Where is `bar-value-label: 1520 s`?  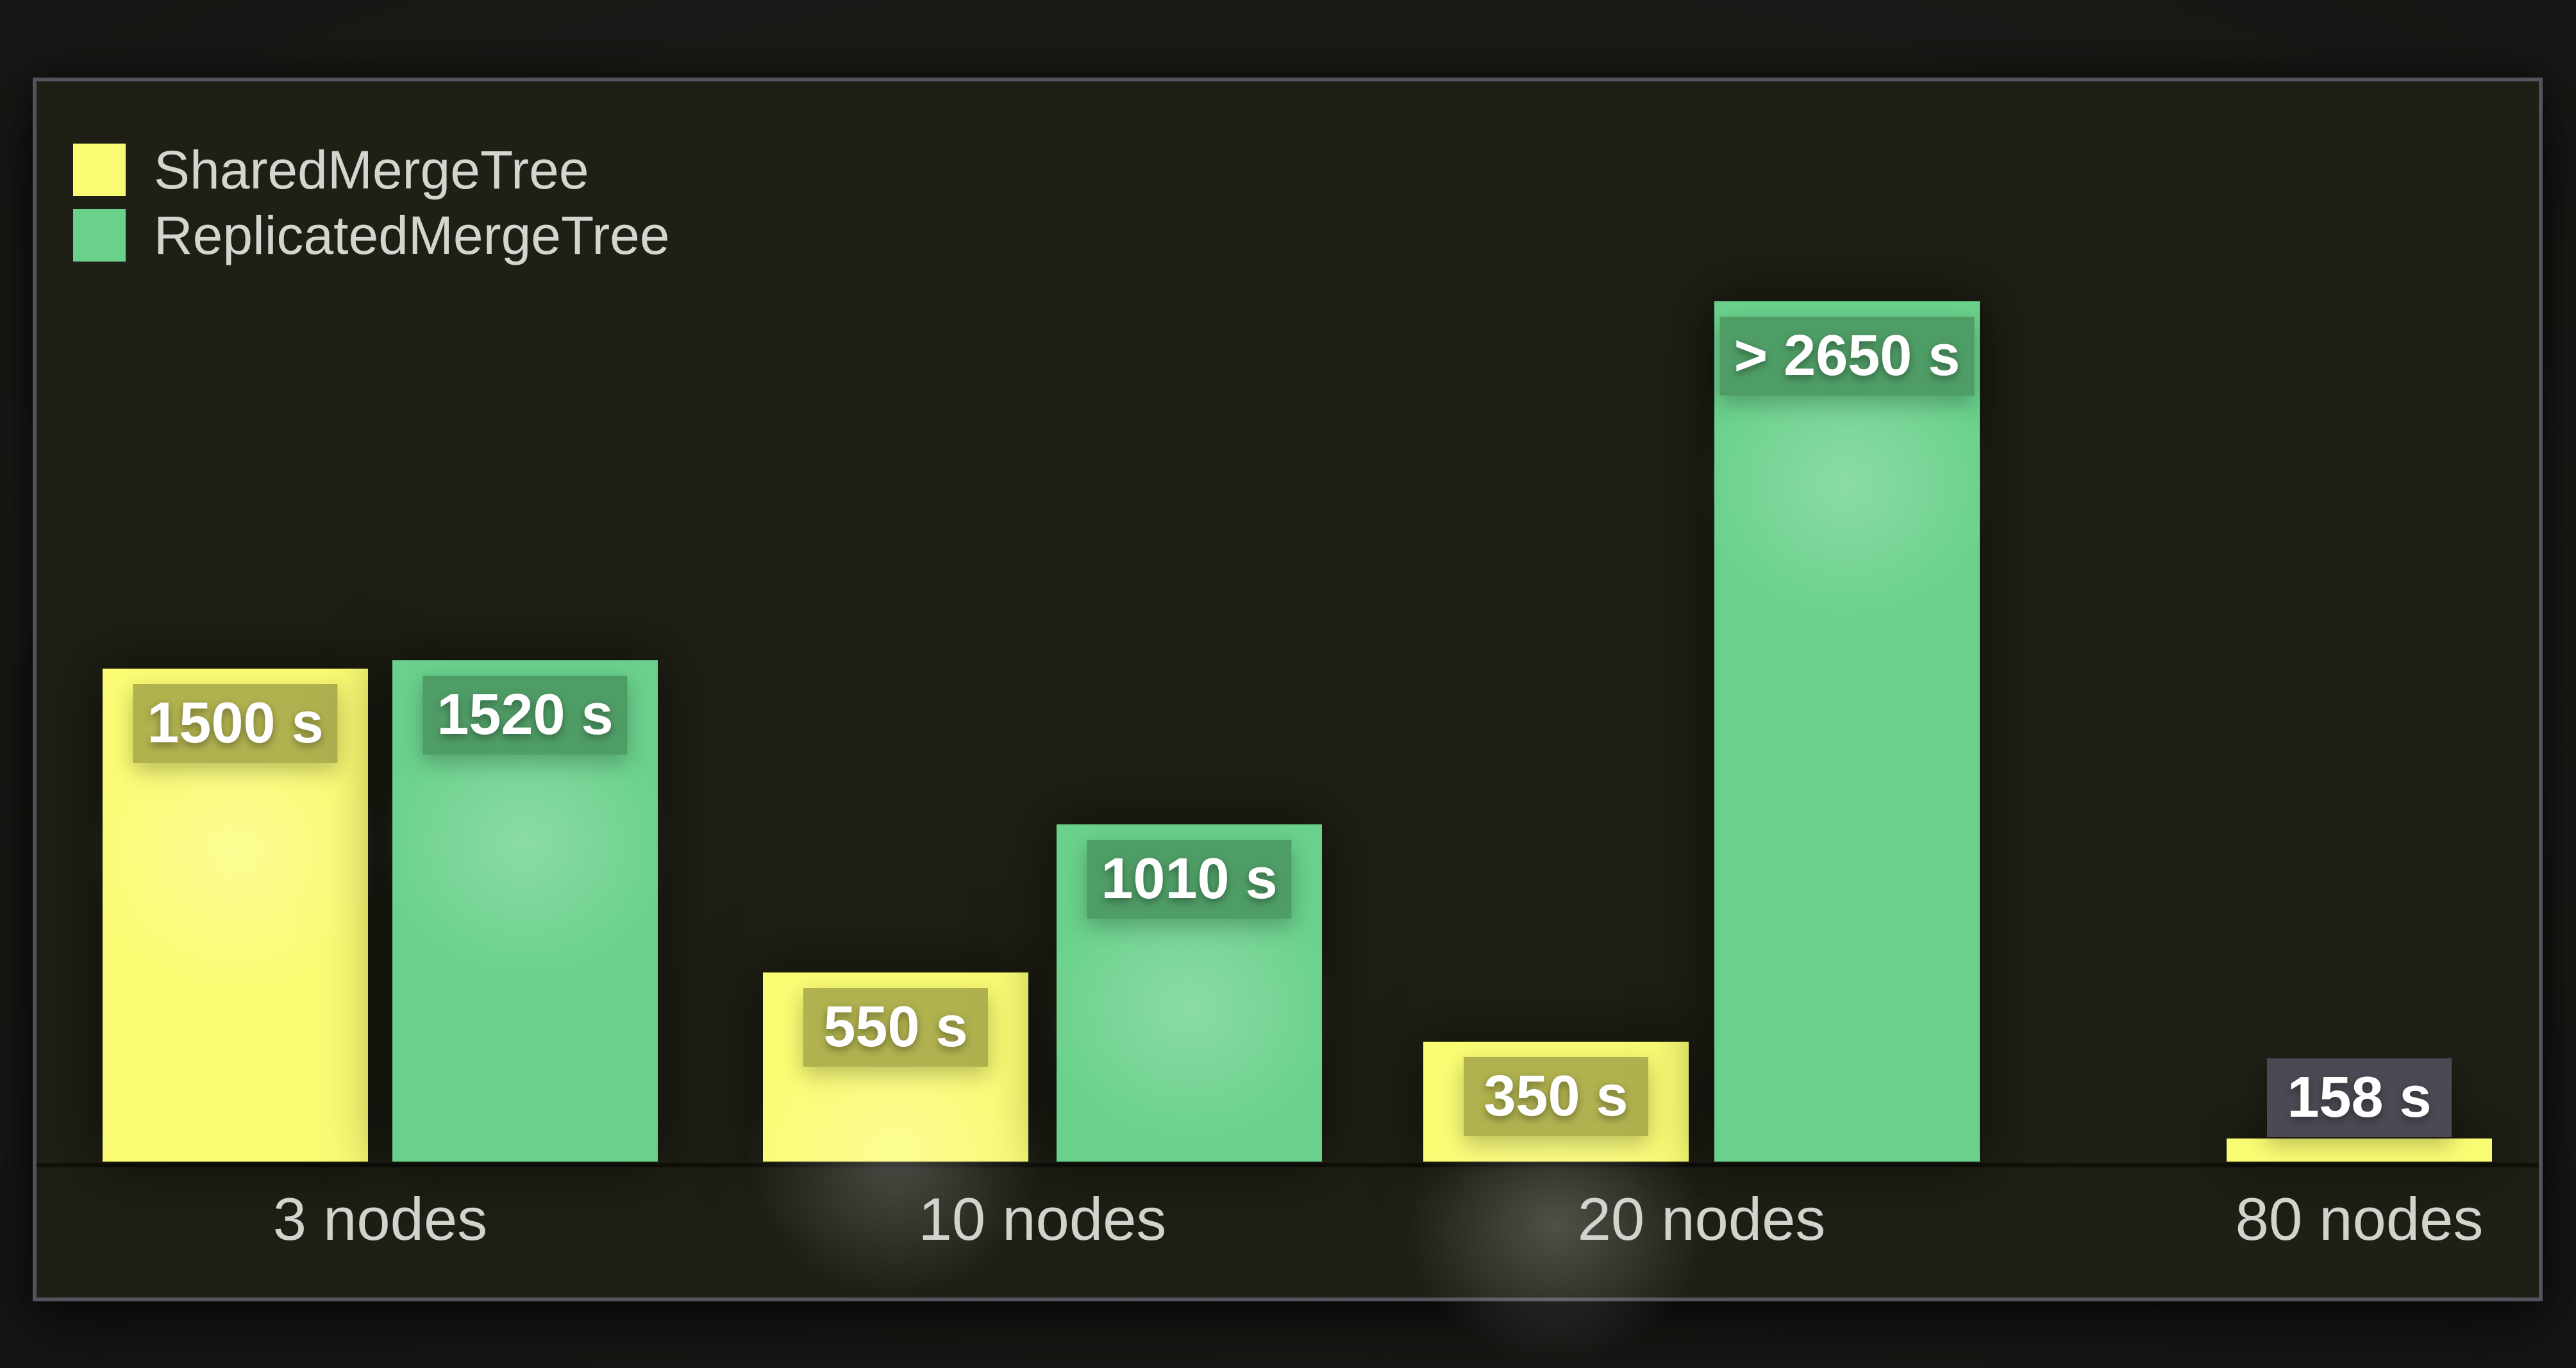 bar-value-label: 1520 s is located at coordinates (525, 716).